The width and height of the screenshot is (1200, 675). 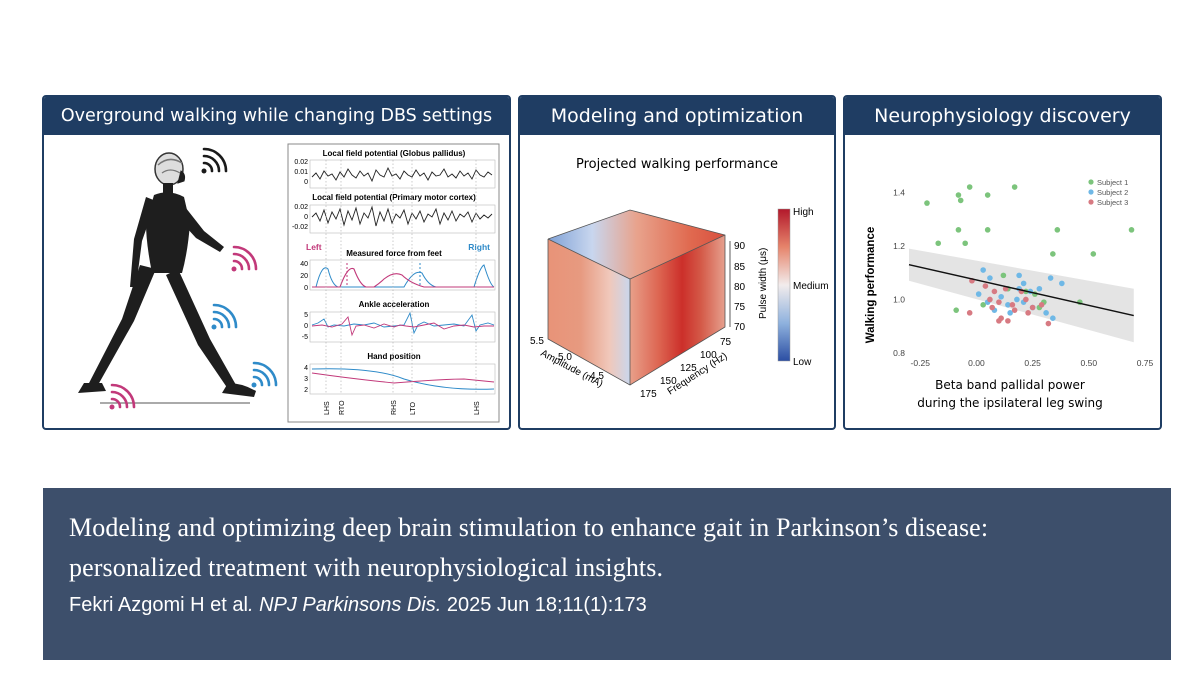 What do you see at coordinates (306, 315) in the screenshot?
I see `trace-tick: 5` at bounding box center [306, 315].